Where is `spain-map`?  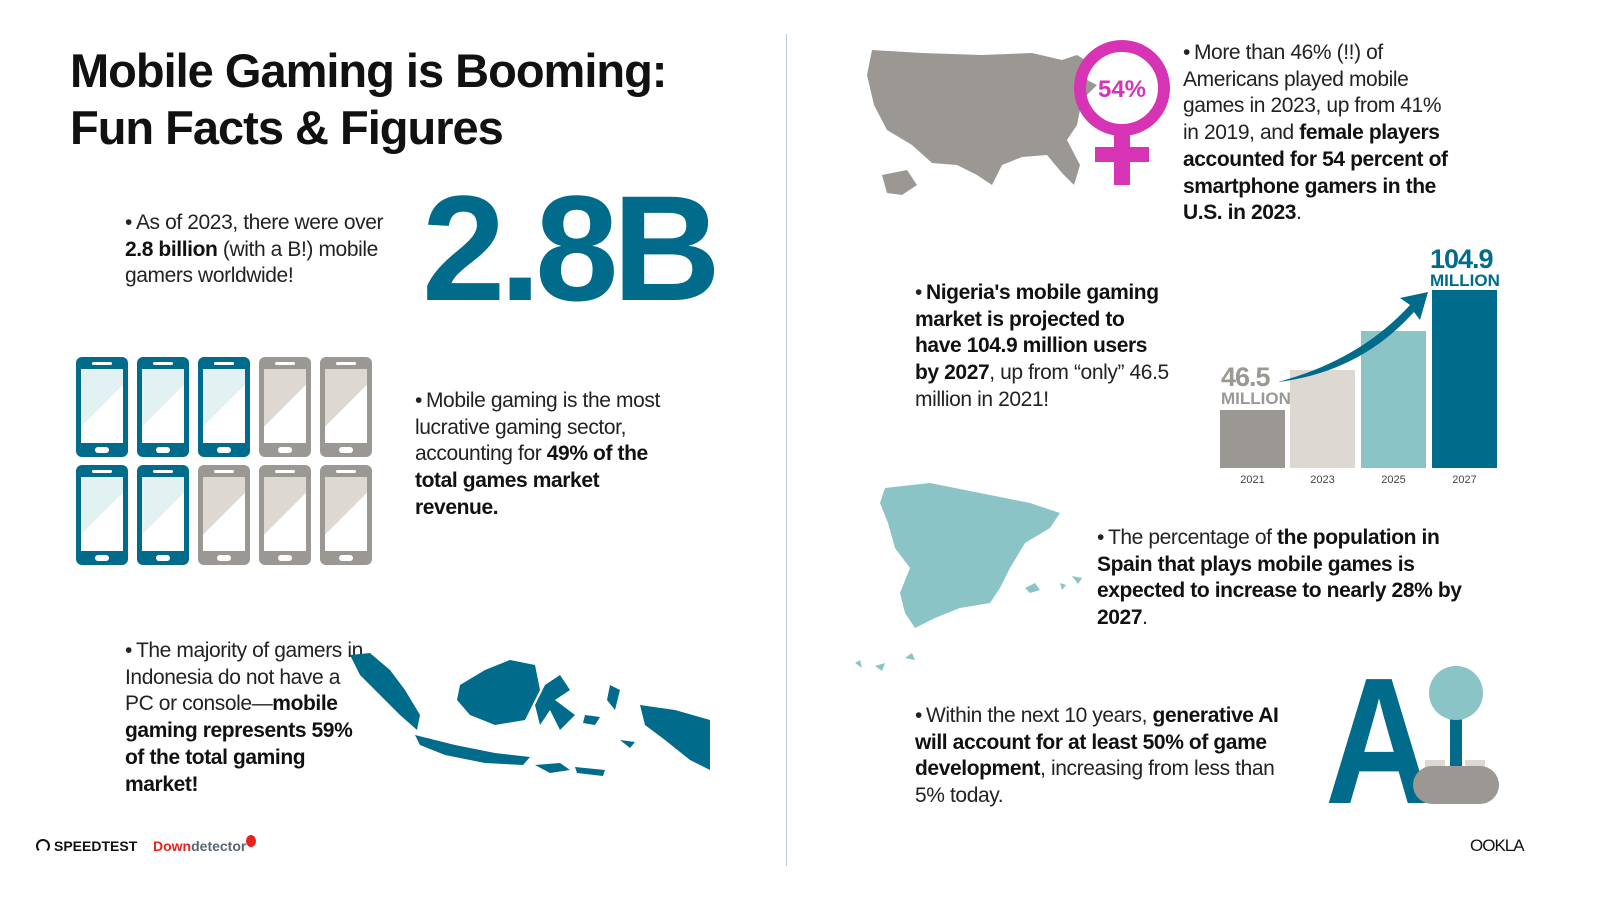 spain-map is located at coordinates (968, 577).